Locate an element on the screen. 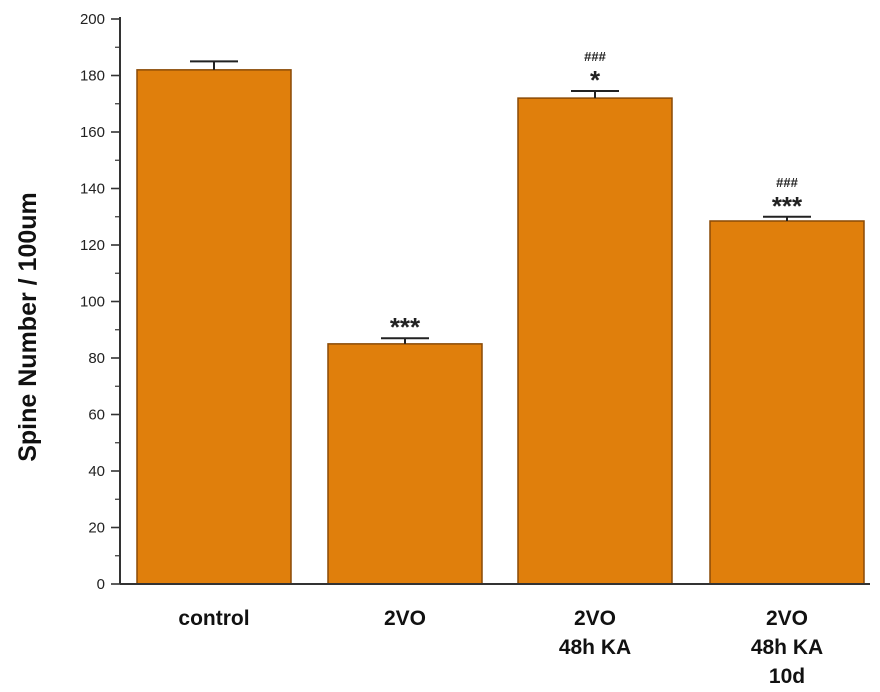 The width and height of the screenshot is (880, 692). x-category-label: 10d is located at coordinates (787, 676).